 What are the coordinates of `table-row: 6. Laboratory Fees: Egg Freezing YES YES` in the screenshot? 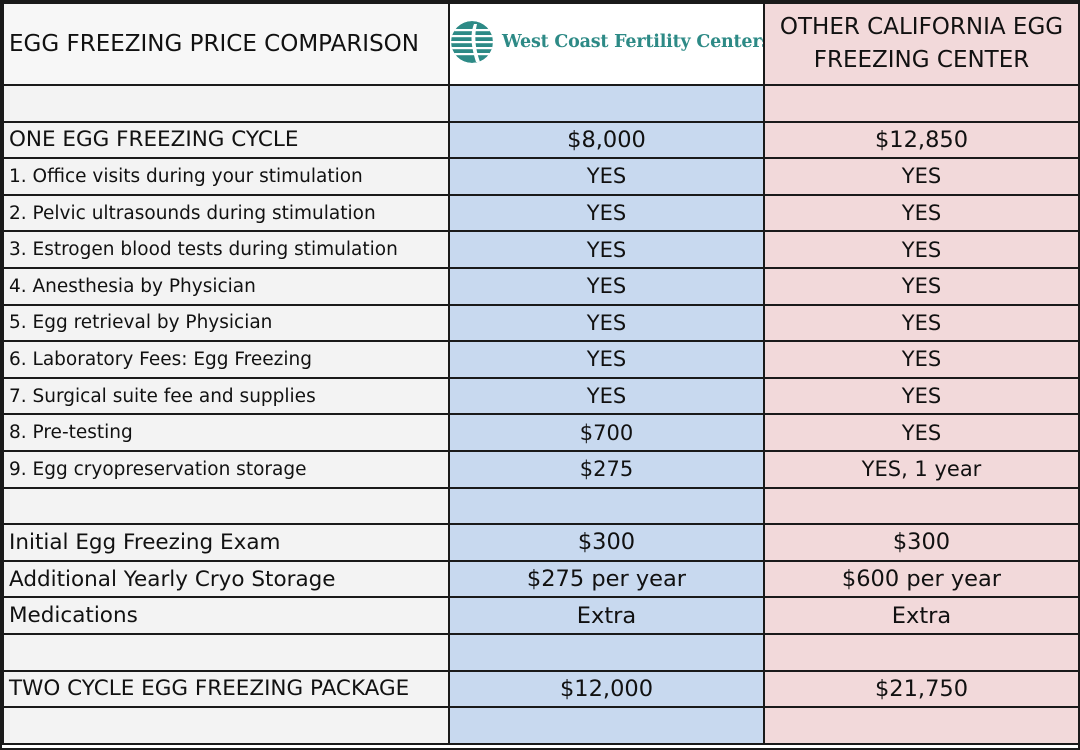 It's located at (541, 359).